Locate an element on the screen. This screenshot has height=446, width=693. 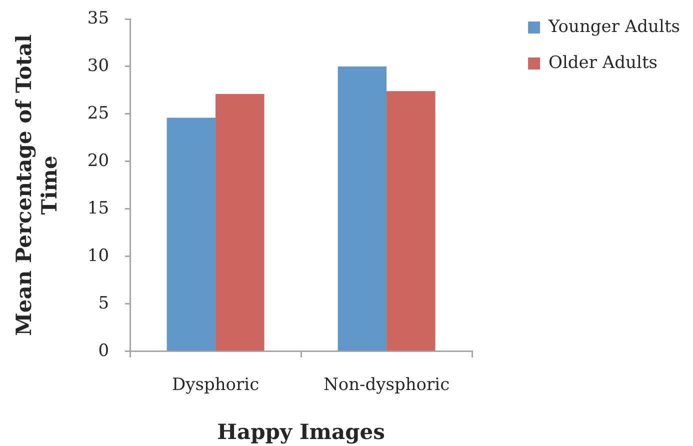
legend-label: Younger Adults is located at coordinates (614, 26).